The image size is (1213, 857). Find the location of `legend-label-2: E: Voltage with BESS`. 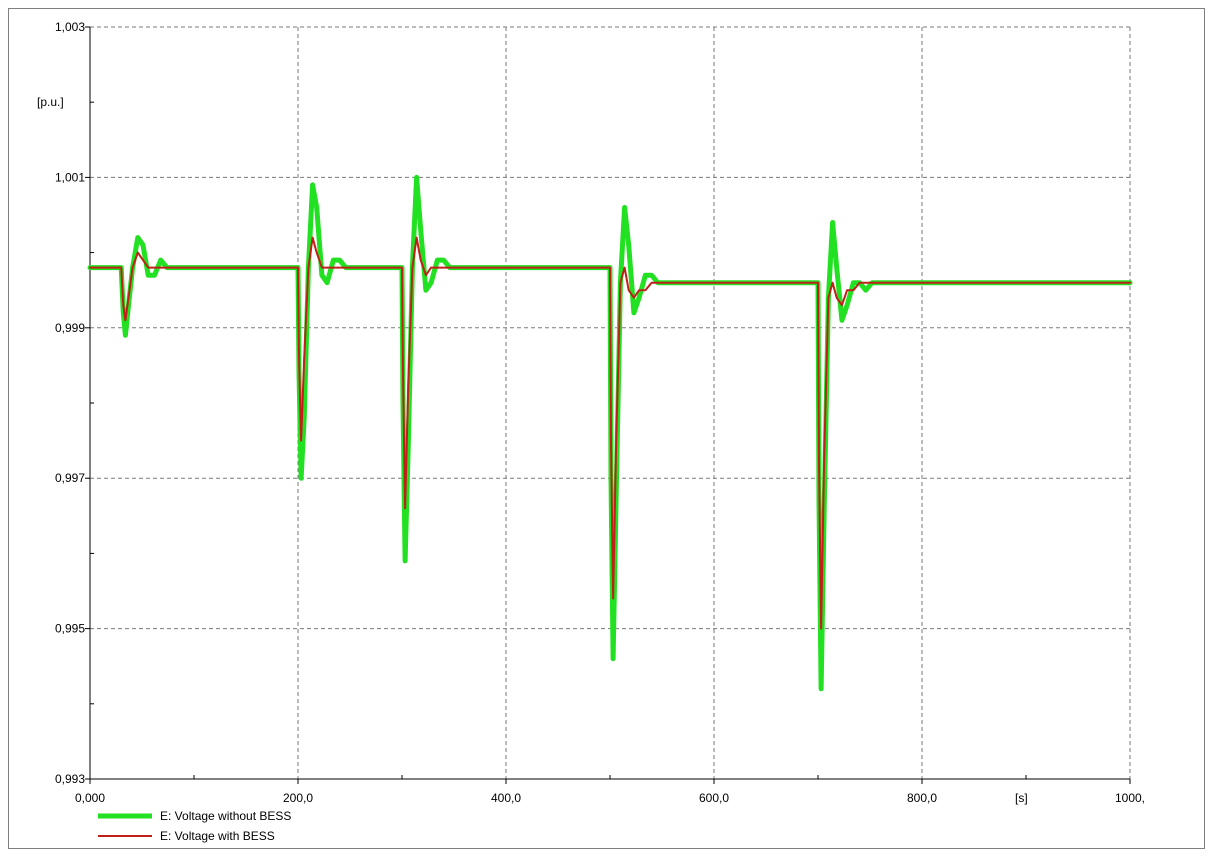

legend-label-2: E: Voltage with BESS is located at coordinates (217, 836).